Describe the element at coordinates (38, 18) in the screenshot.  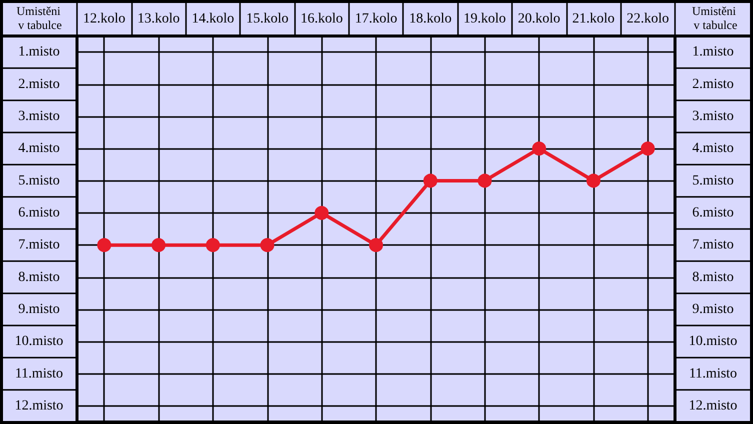
I see `y-axis-title: Umistěni v tabulce` at that location.